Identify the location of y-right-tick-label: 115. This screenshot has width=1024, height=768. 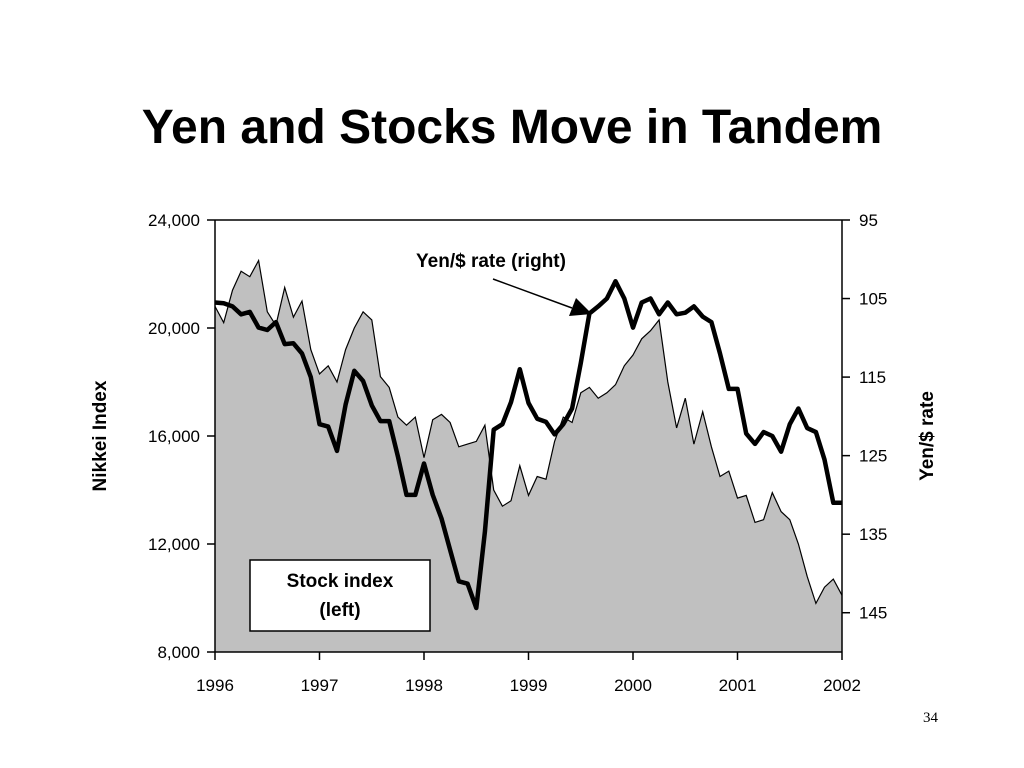
(872, 377).